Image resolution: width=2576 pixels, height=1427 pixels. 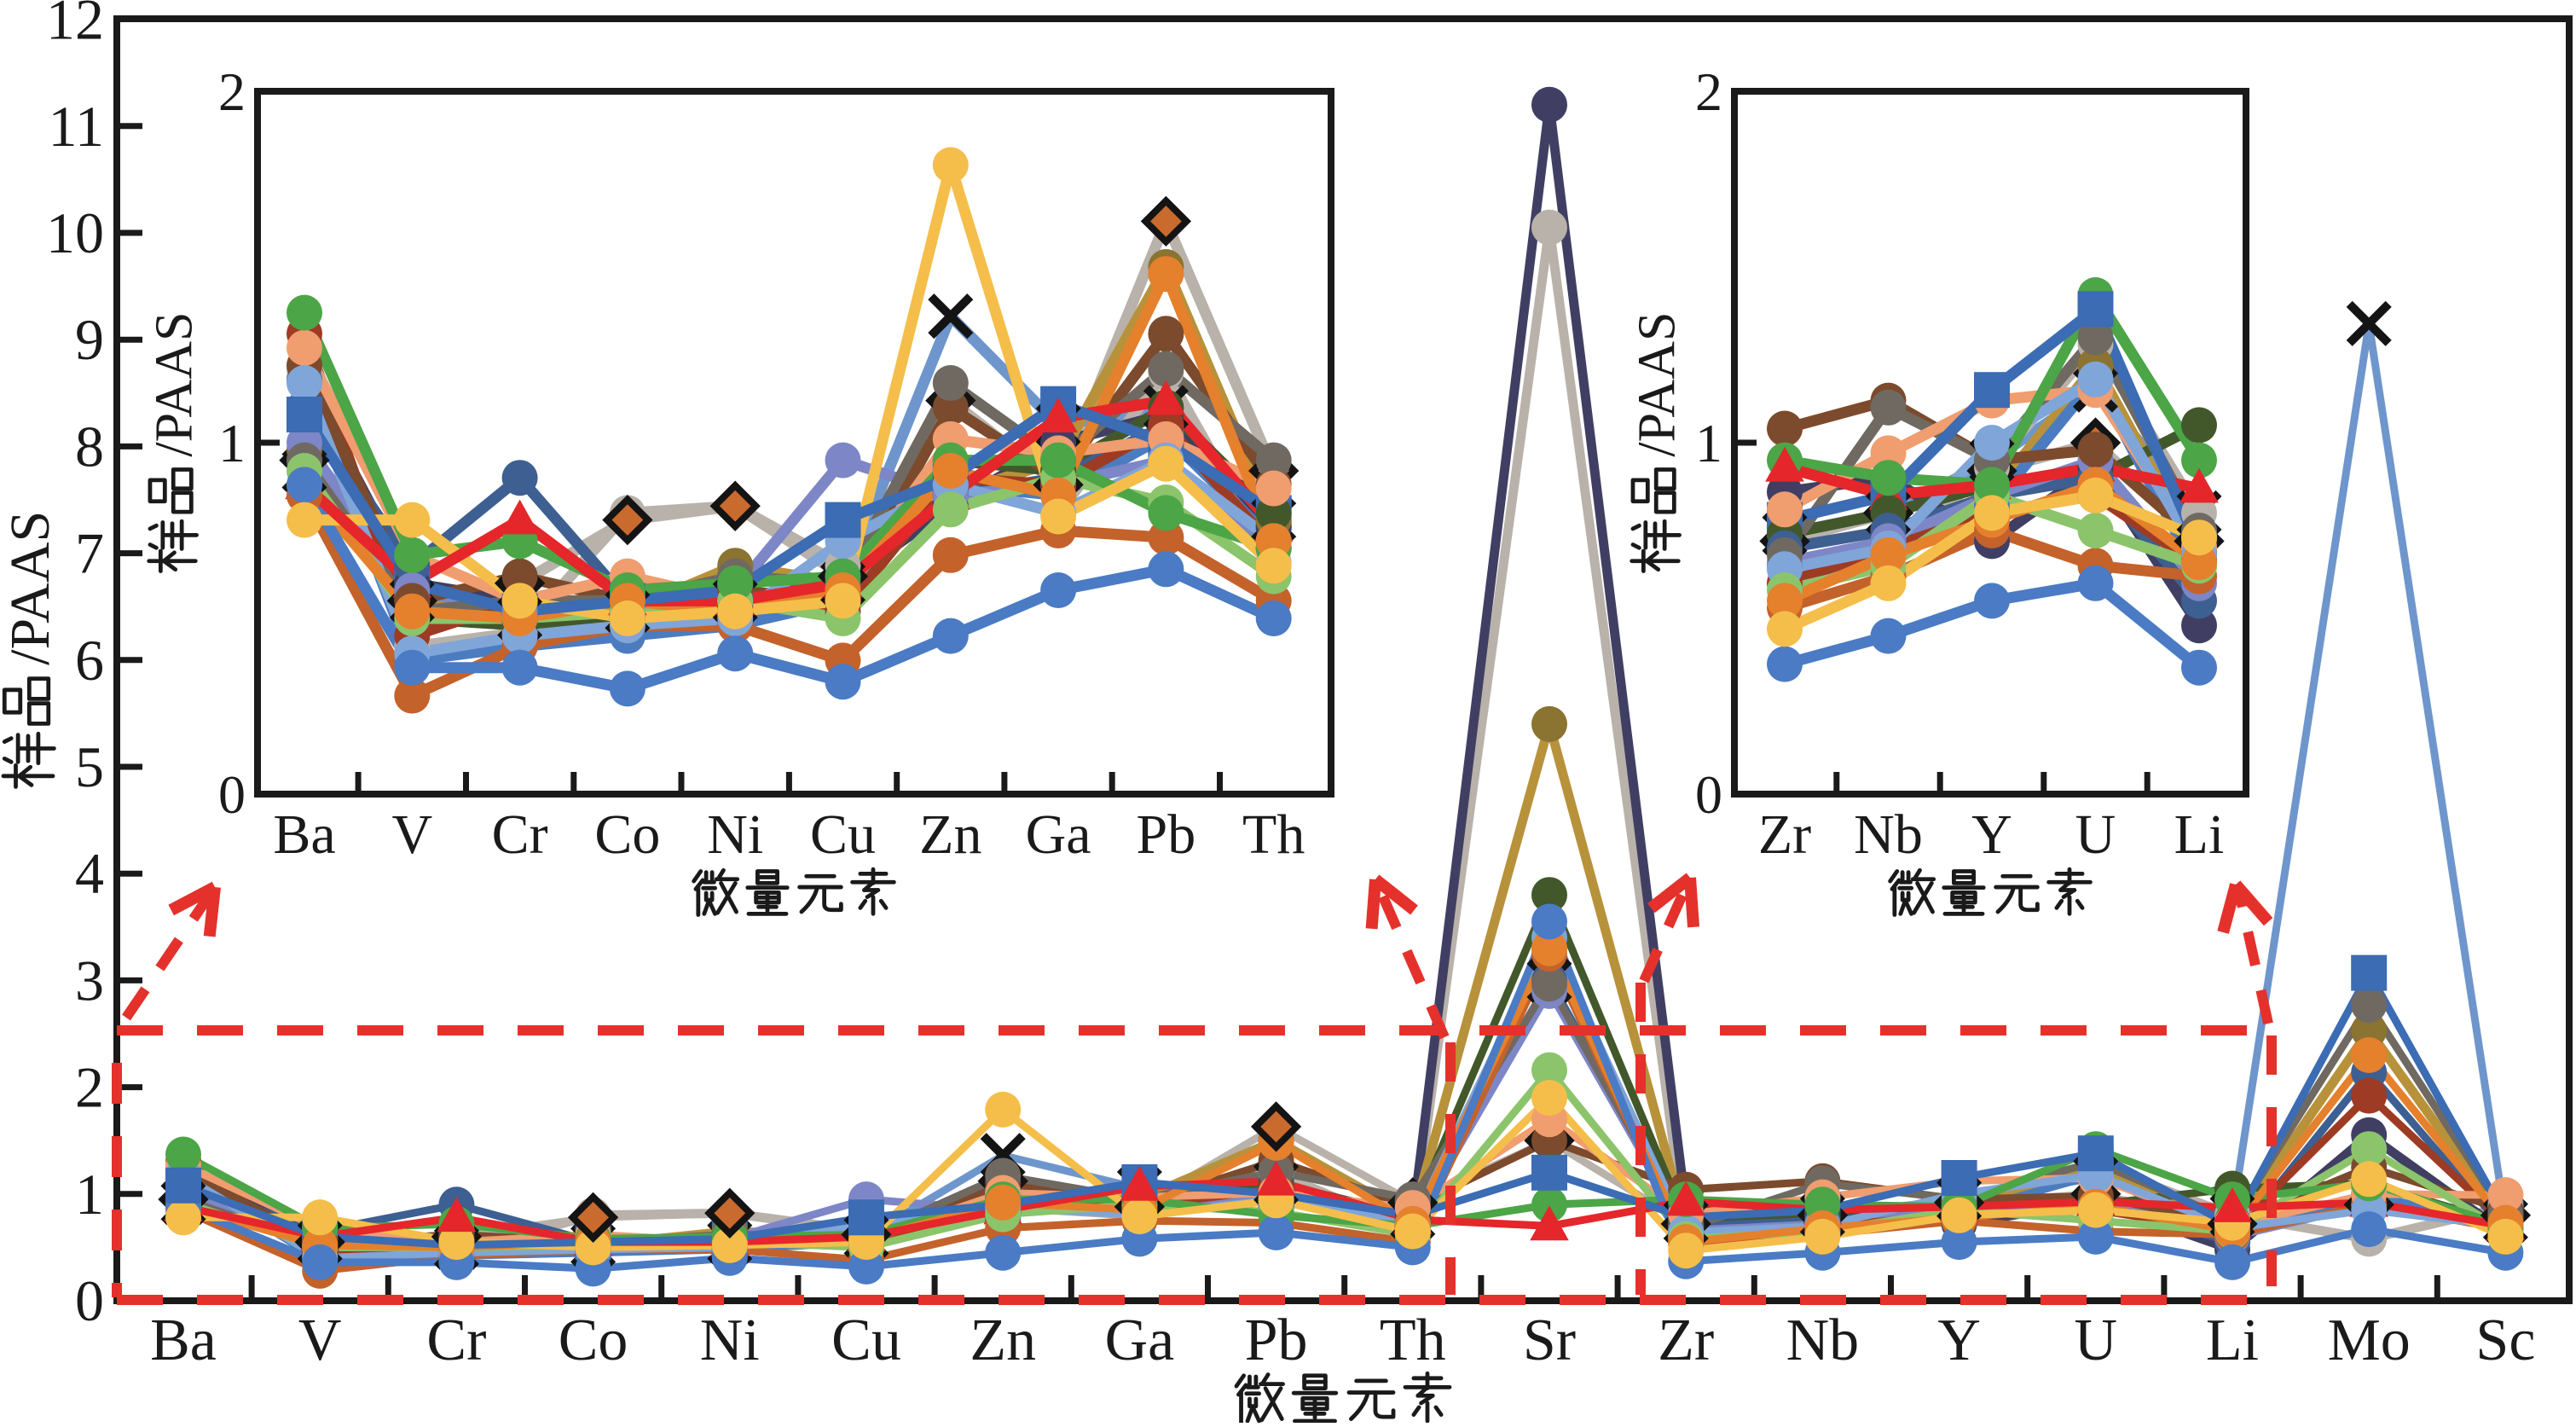 I want to click on svg-text: 5, so click(x=89, y=766).